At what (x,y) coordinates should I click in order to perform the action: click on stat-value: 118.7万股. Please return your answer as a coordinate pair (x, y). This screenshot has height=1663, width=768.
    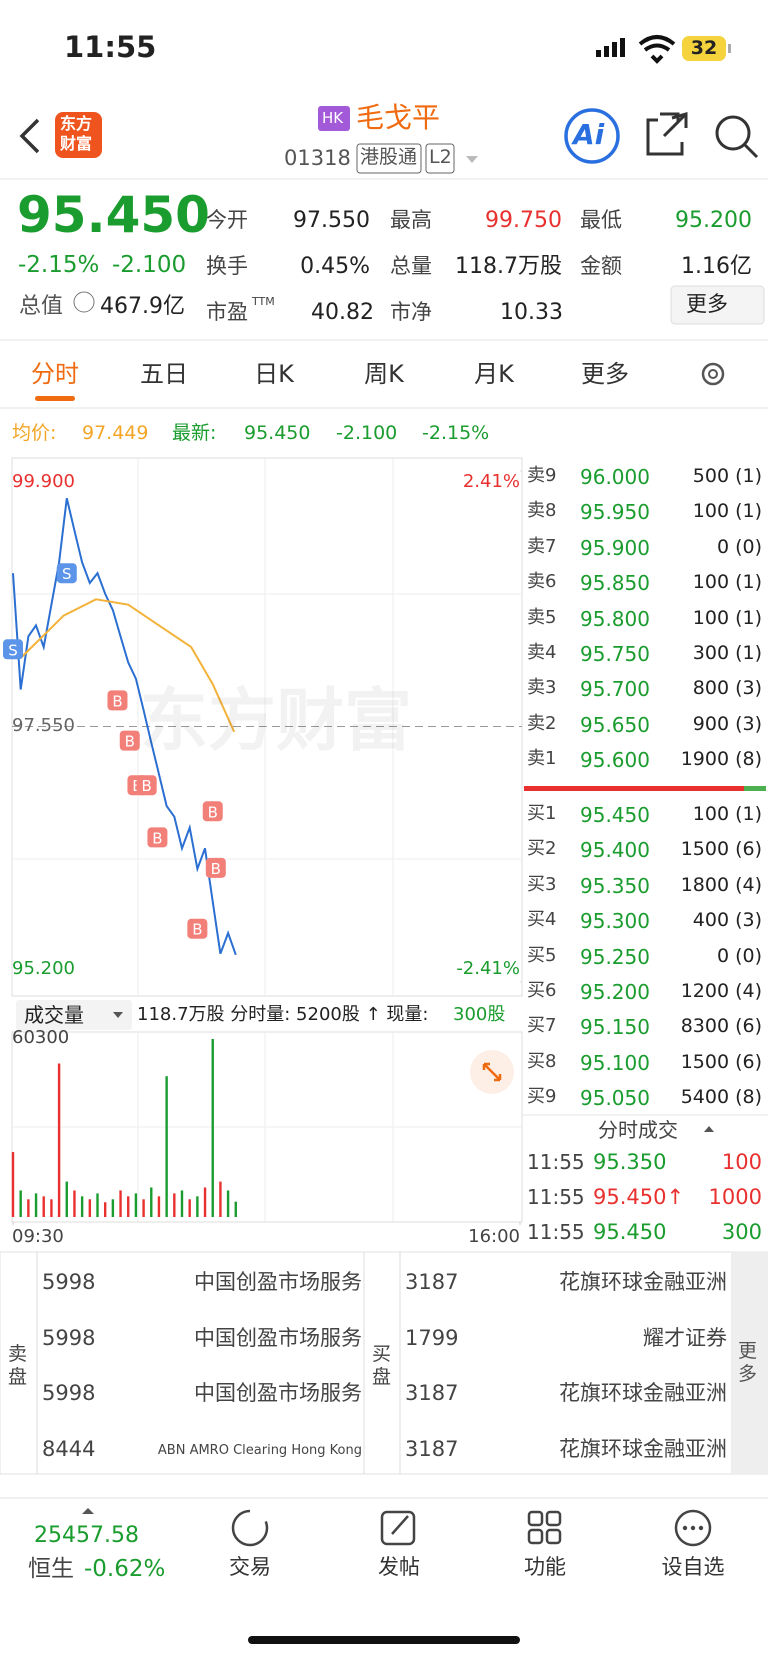
    Looking at the image, I should click on (508, 266).